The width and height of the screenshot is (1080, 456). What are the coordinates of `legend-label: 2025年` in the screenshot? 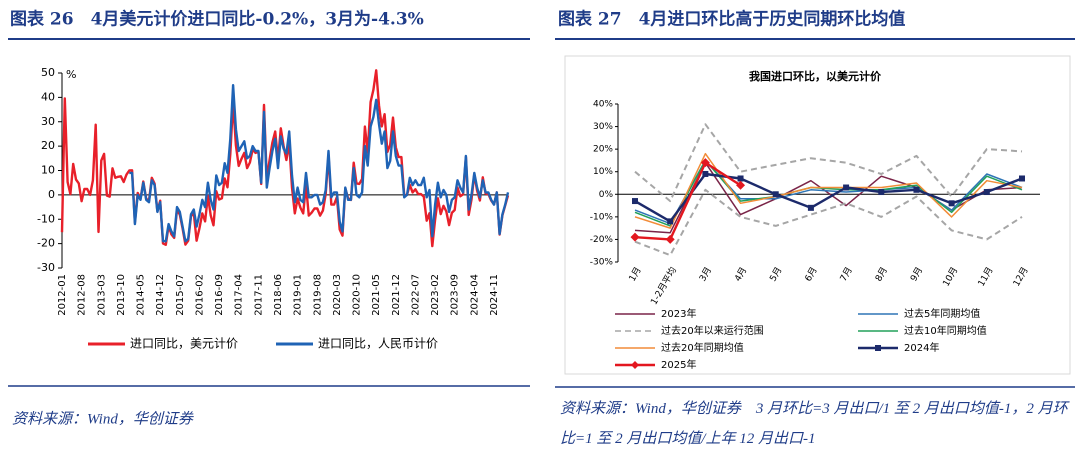 It's located at (678, 364).